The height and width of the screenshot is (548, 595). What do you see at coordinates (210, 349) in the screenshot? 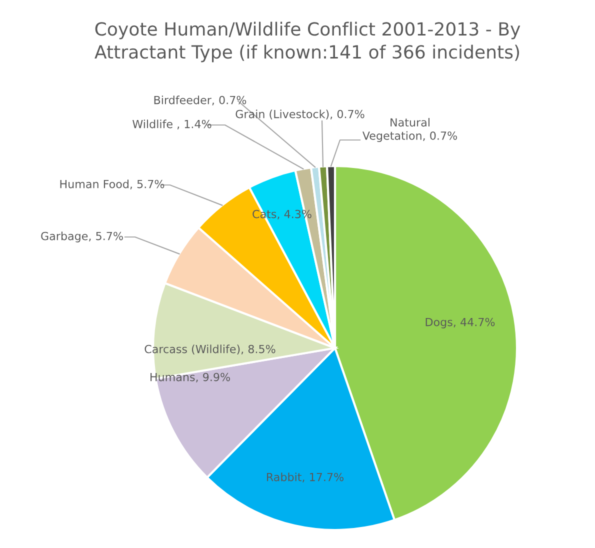
I see `slice-label: Carcass (Wildlife), 8.5%` at bounding box center [210, 349].